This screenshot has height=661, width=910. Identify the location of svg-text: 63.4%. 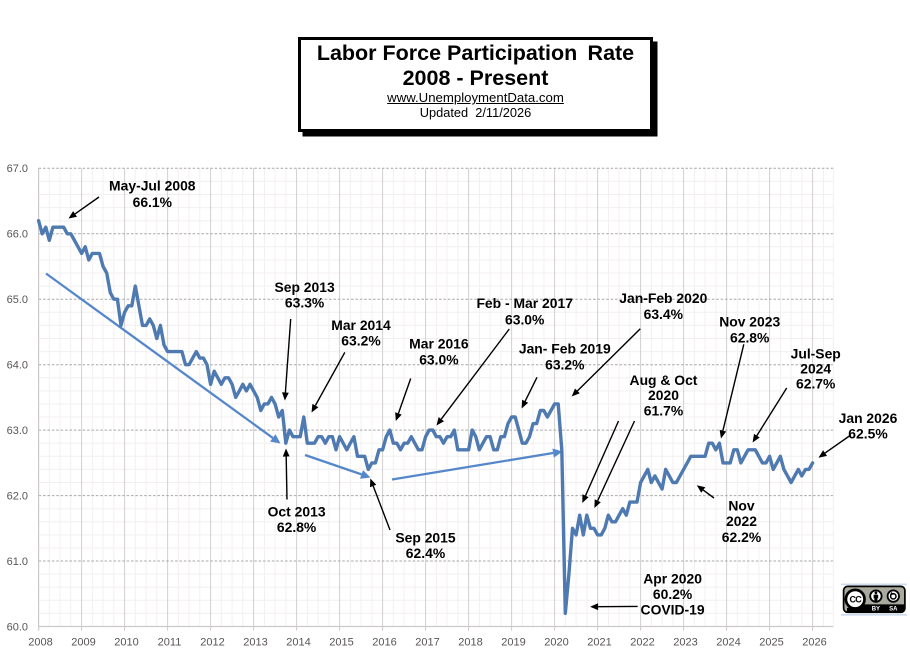
(663, 314).